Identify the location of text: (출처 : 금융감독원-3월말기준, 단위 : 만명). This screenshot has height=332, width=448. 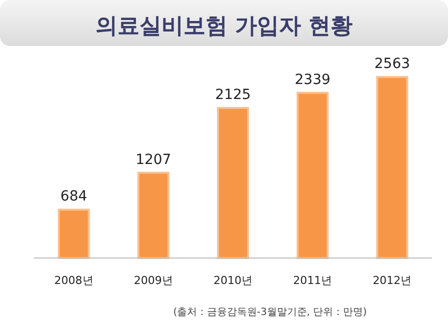
(270, 312).